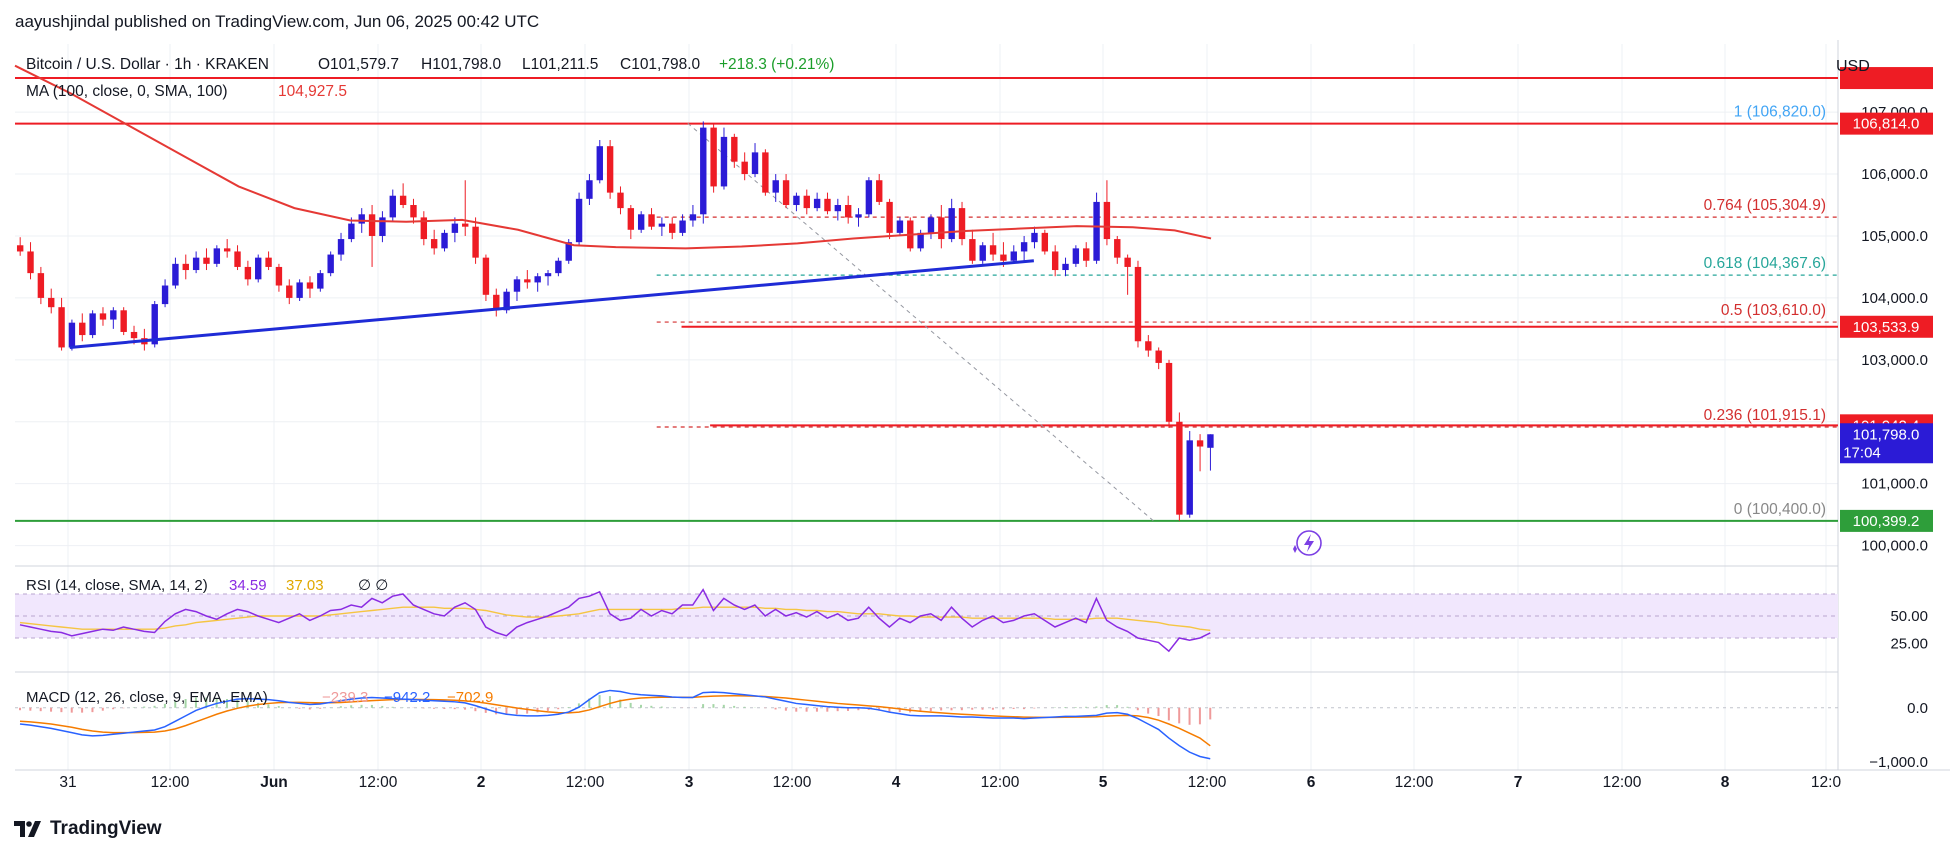 Image resolution: width=1950 pixels, height=855 pixels. I want to click on ascending-trendline, so click(551, 304).